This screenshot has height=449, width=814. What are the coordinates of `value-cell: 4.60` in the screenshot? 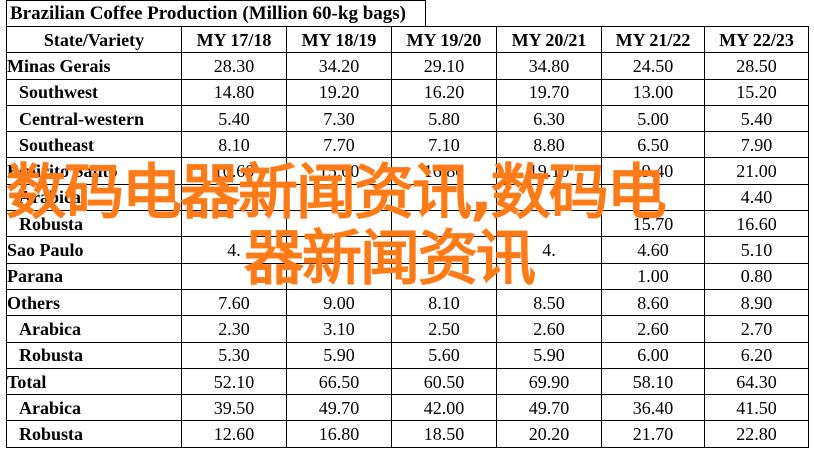 It's located at (653, 250).